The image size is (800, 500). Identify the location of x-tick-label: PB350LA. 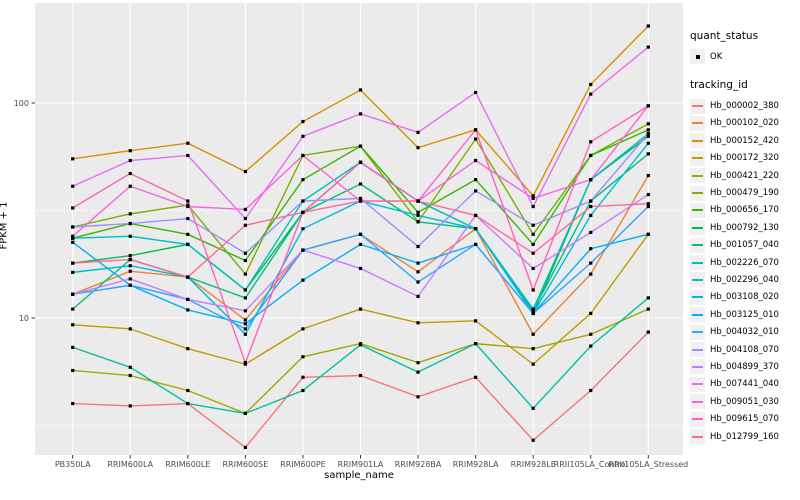
(73, 464).